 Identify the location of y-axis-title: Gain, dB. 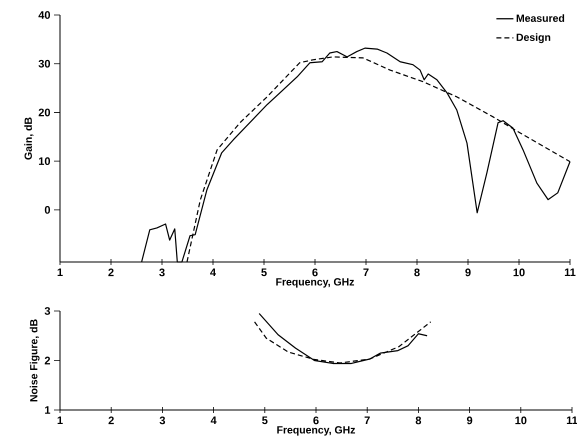
(29, 138).